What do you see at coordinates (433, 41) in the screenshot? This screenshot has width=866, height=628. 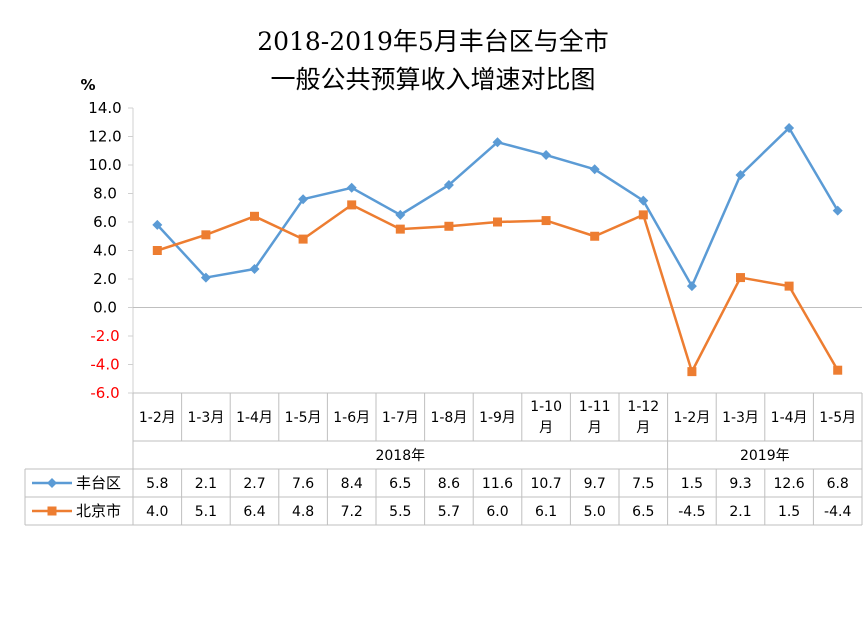 I see `chart-title-line1: 2018-2019年5月丰台区与全市` at bounding box center [433, 41].